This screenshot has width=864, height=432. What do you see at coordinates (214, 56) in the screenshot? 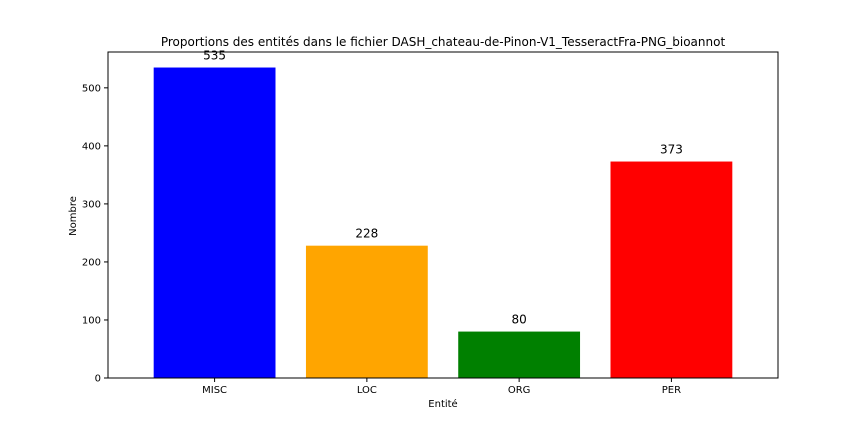
I see `data-label-misc: 535` at bounding box center [214, 56].